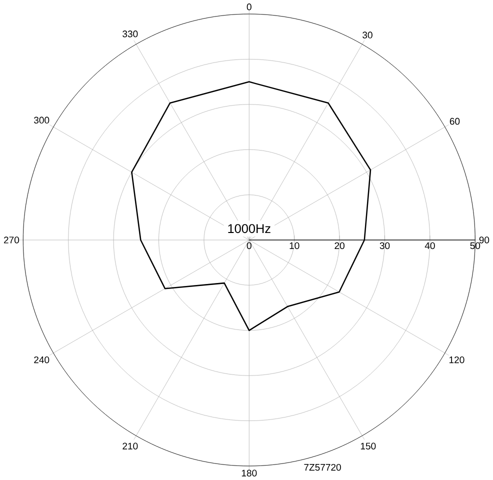 The height and width of the screenshot is (480, 493). Describe the element at coordinates (249, 7) in the screenshot. I see `spoke-label: 0` at that location.